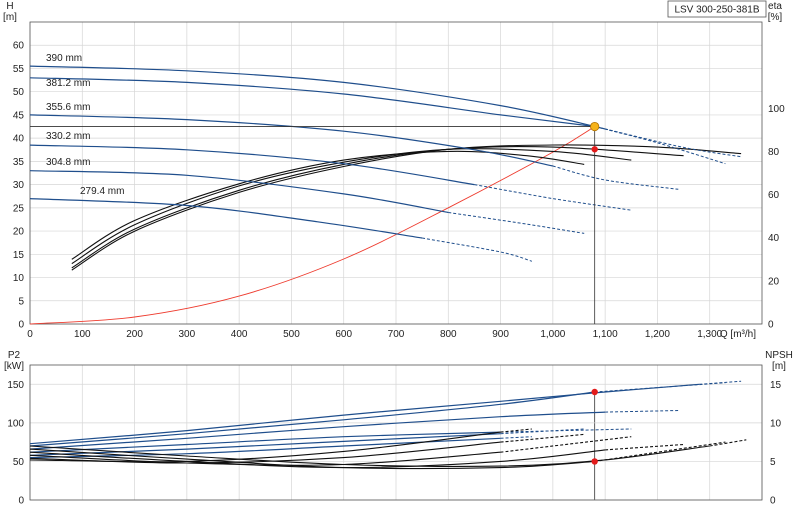  Describe the element at coordinates (15, 423) in the screenshot. I see `power-tick-label: 100` at that location.